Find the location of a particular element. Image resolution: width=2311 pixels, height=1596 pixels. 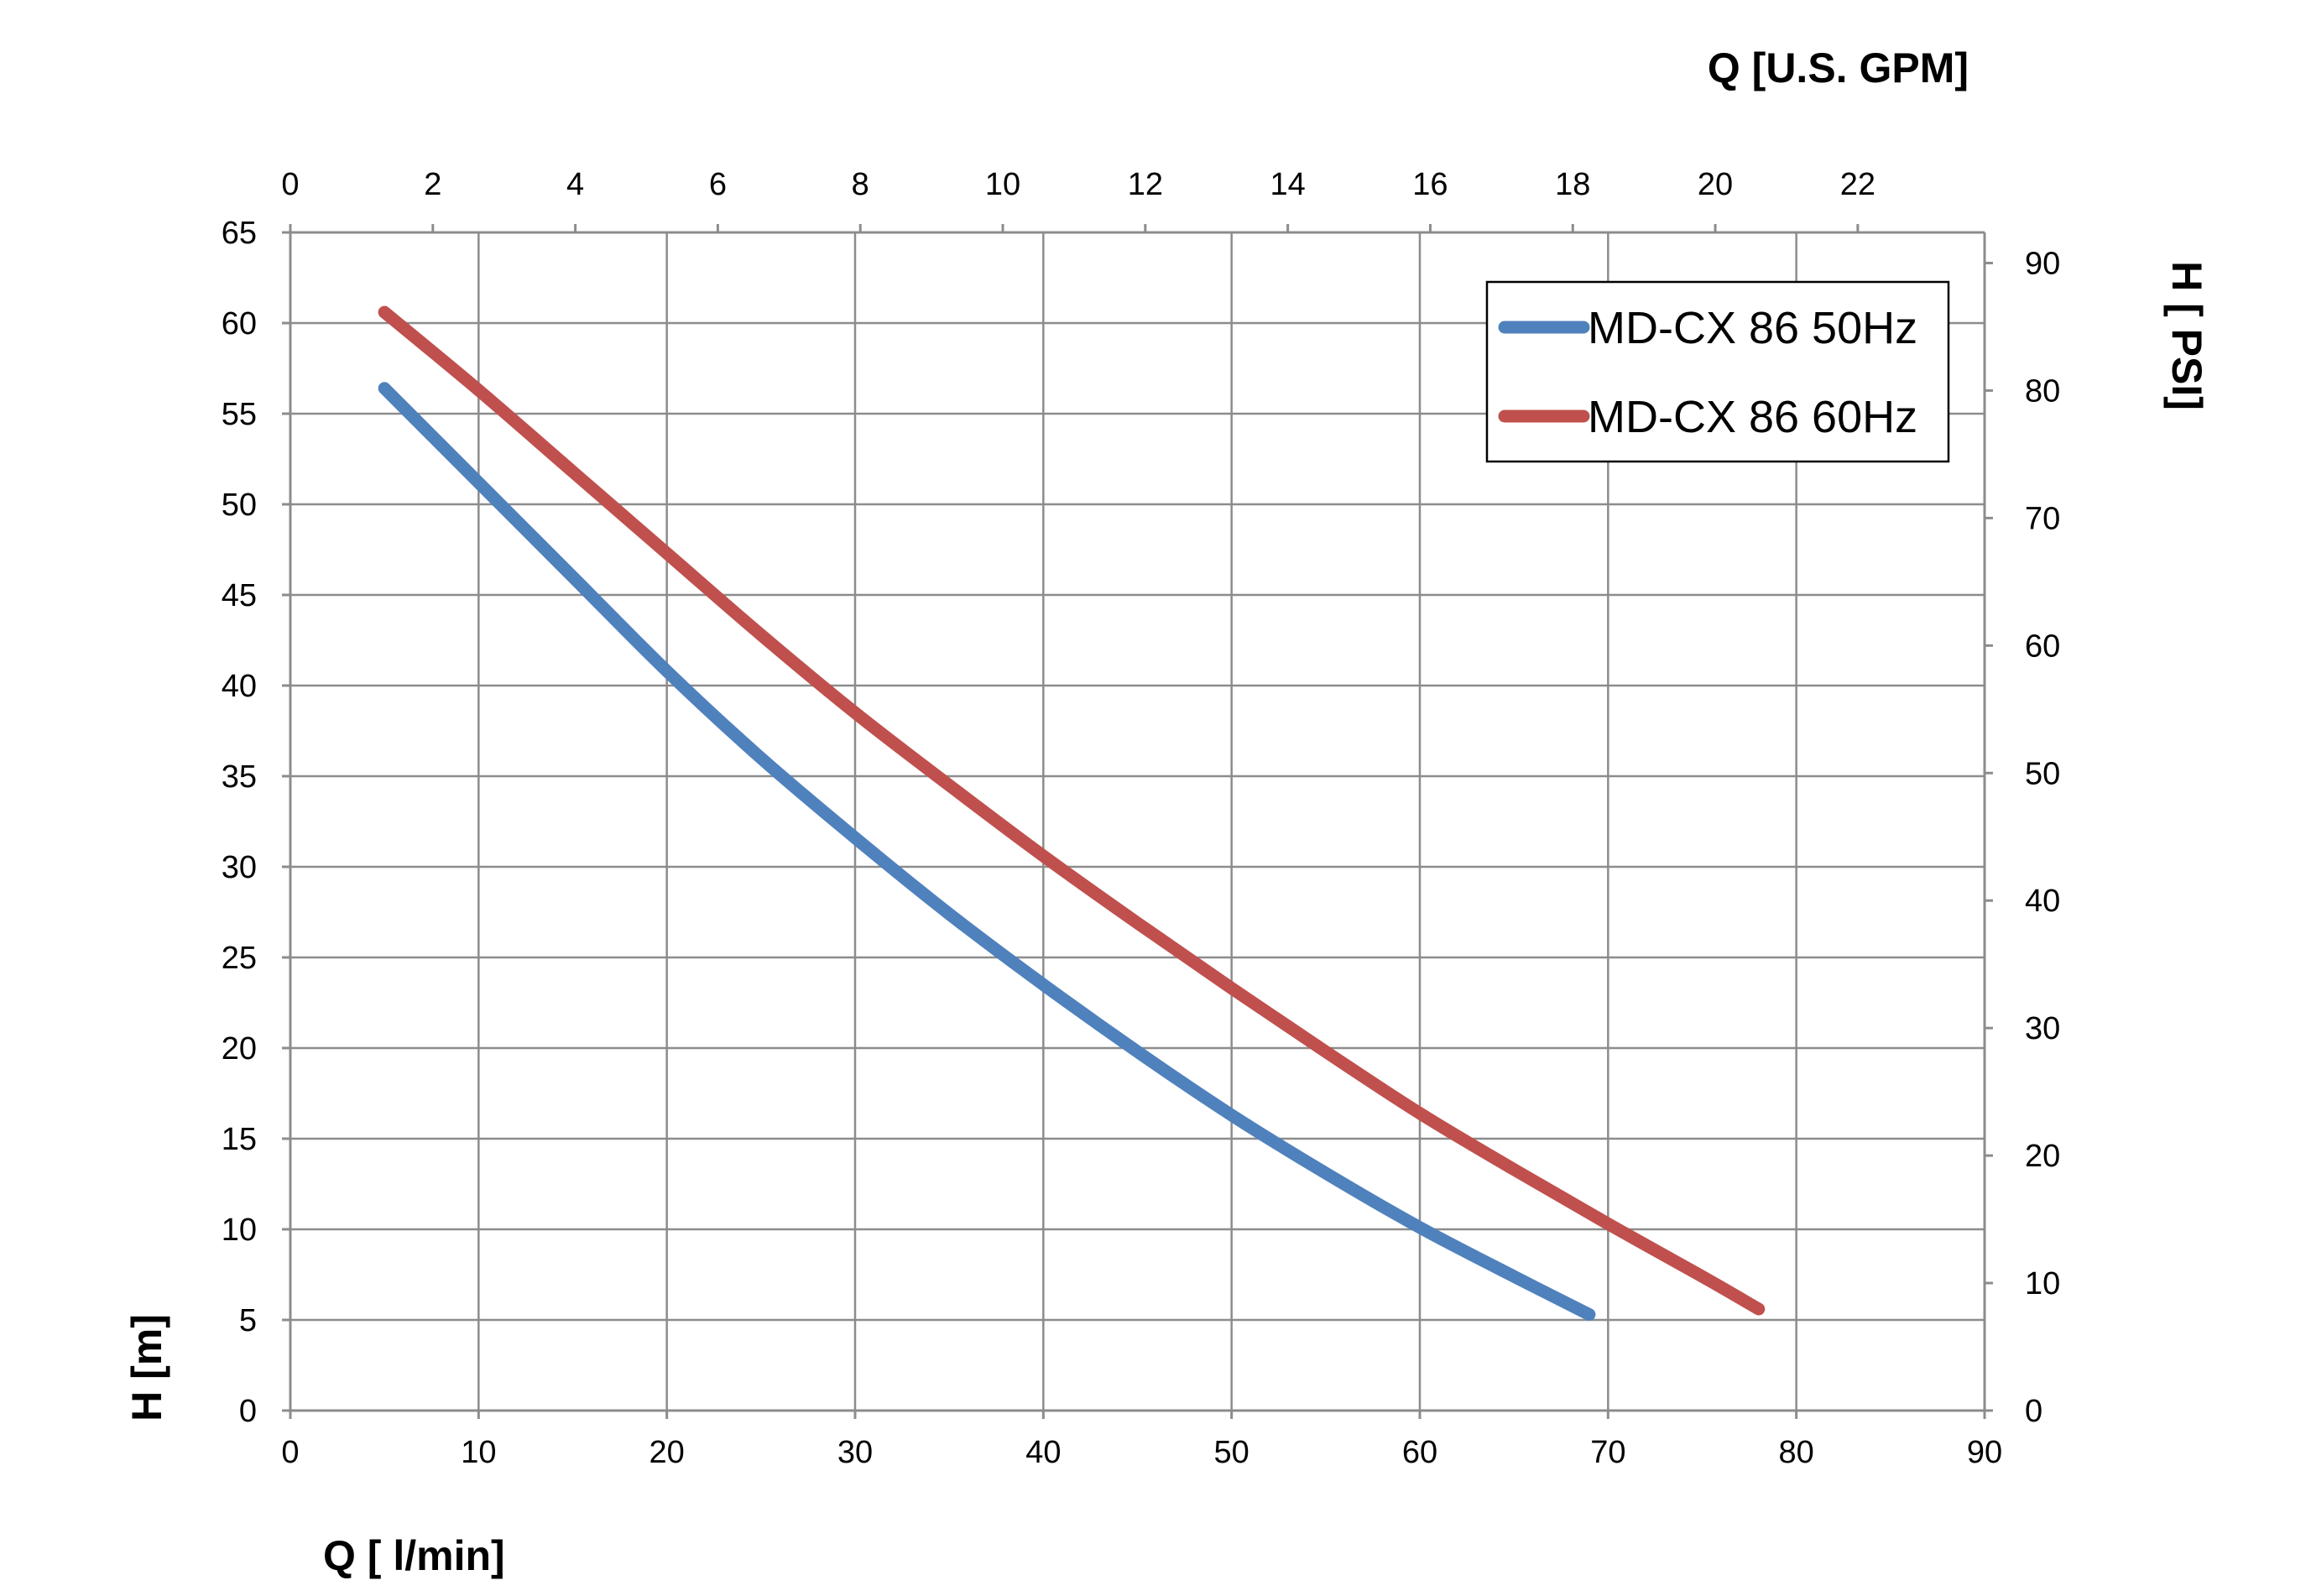

y-left-tick-label: 10 is located at coordinates (240, 1230).